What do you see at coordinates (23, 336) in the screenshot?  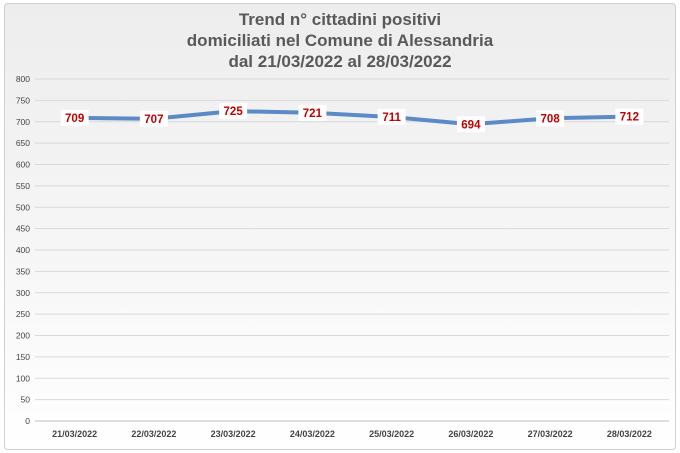 I see `y-tick-label: 200` at bounding box center [23, 336].